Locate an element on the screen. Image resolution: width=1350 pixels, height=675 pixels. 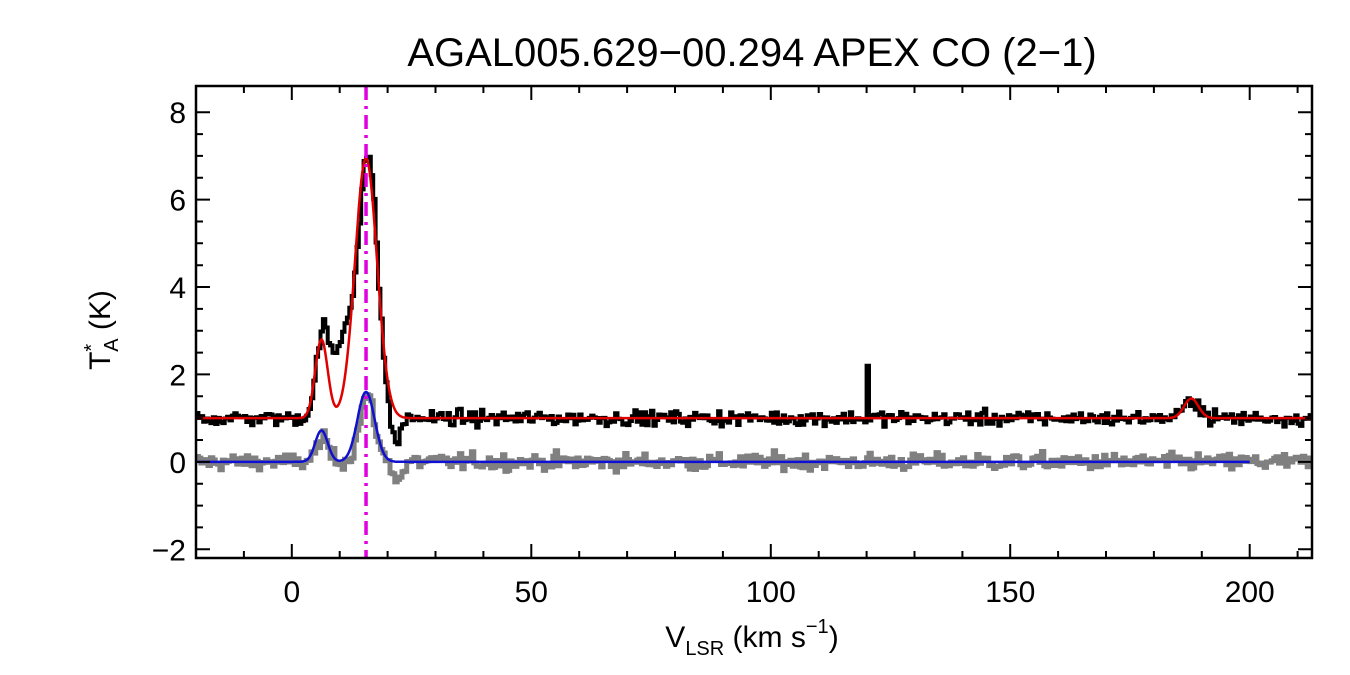
residual-spectrum is located at coordinates (754, 438).